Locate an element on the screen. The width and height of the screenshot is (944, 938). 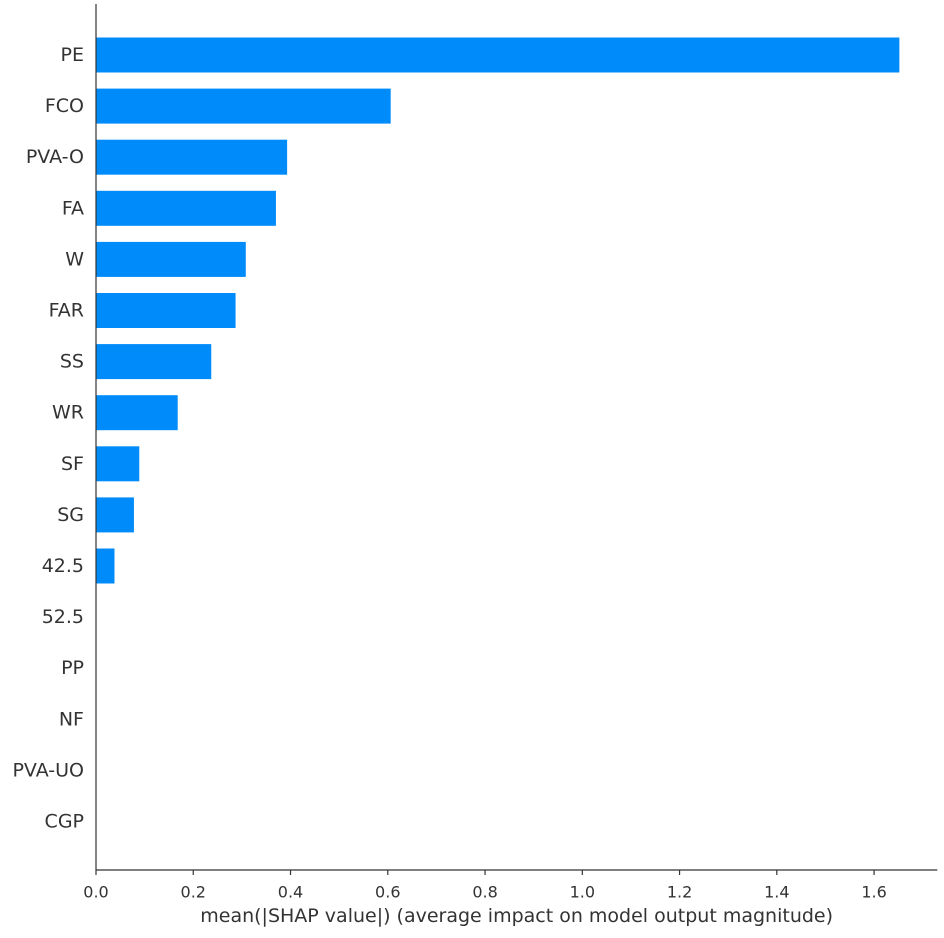
category-label: 42.5 is located at coordinates (63, 566).